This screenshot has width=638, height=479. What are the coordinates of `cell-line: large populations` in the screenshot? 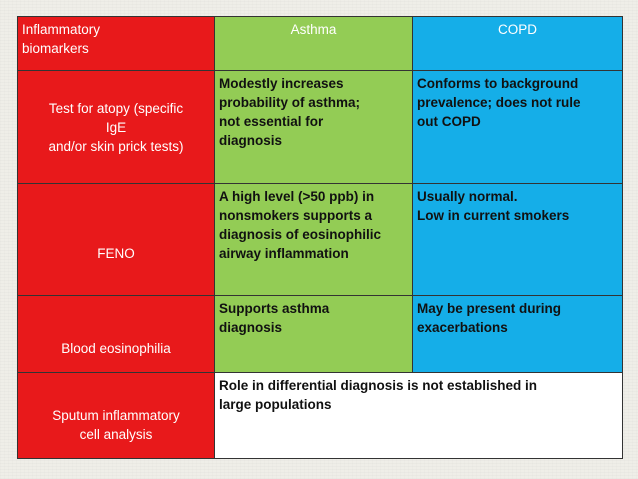 It's located at (275, 404).